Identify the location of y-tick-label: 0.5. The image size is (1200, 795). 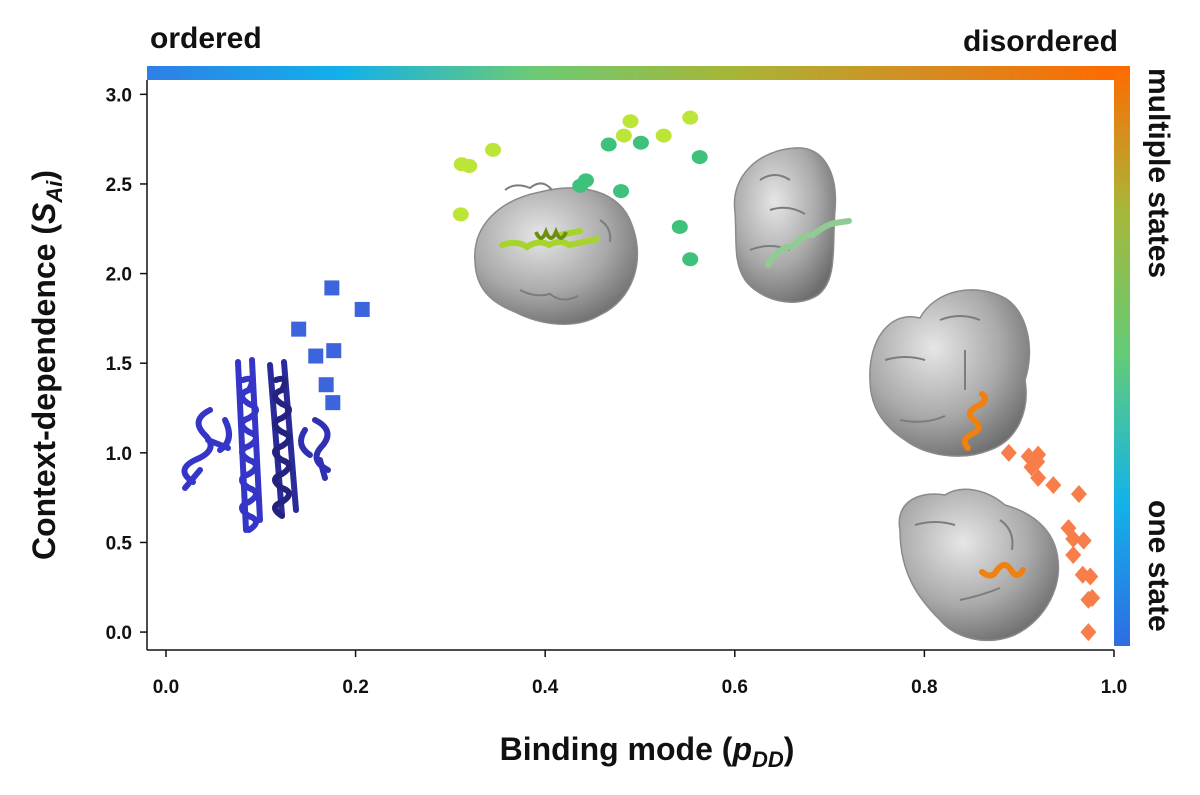
(119, 543).